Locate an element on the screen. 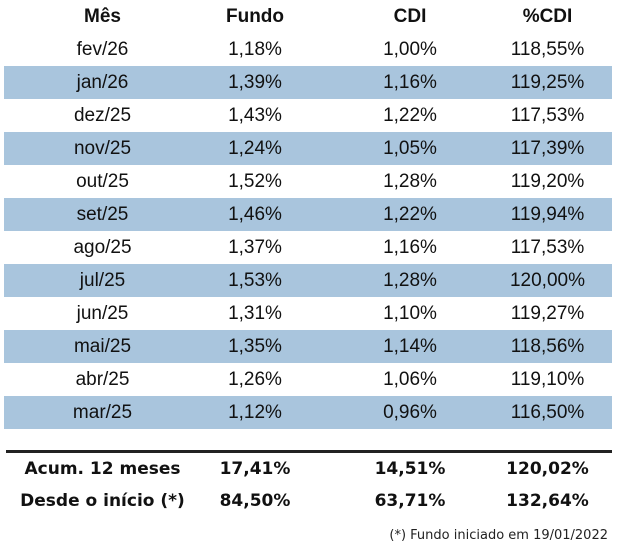 This screenshot has height=555, width=620. totals-row: Desde o início (*) 84,50% 63,71% 132,64% is located at coordinates (310, 501).